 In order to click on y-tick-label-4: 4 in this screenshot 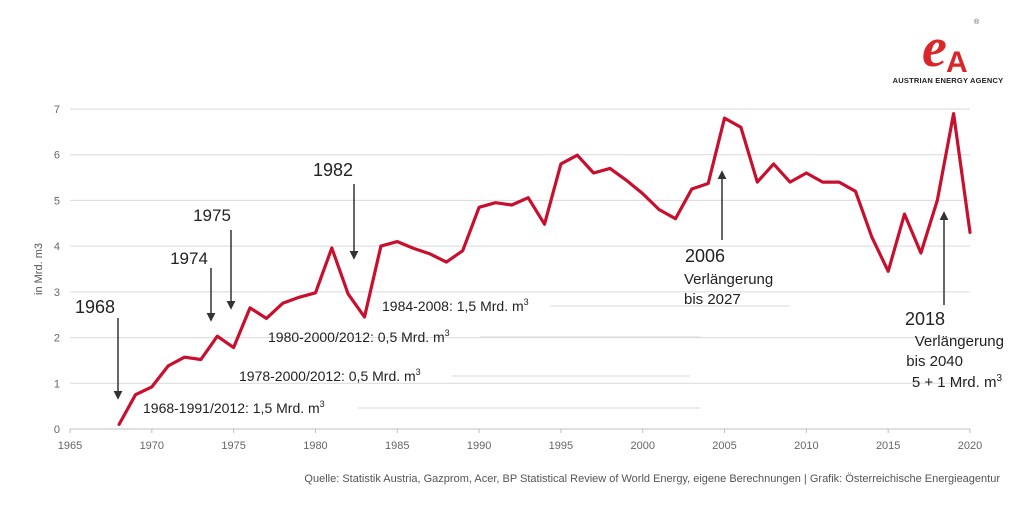, I will do `click(57, 247)`.